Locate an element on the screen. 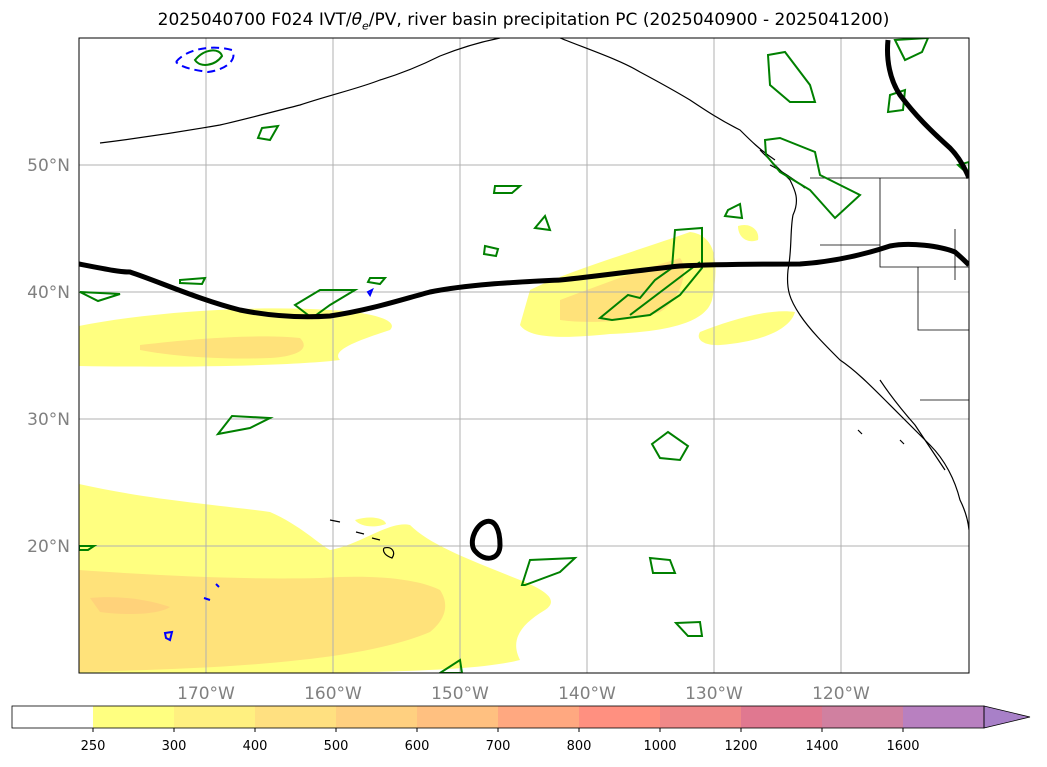 This screenshot has height=767, width=1047. jet-loop is located at coordinates (486, 539).